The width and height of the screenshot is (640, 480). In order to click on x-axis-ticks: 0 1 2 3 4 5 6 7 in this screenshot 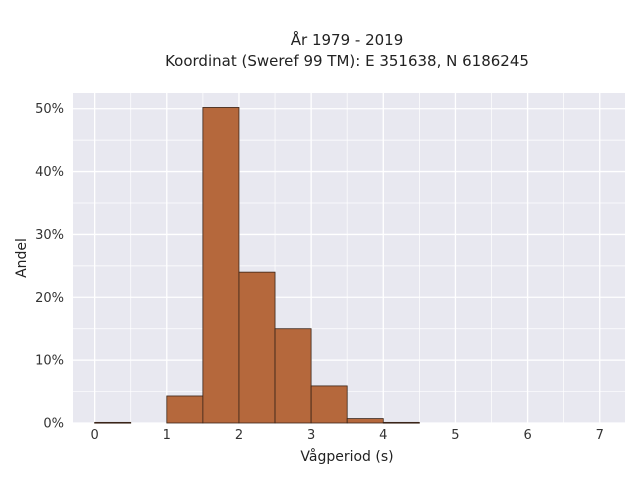, I will do `click(347, 435)`.